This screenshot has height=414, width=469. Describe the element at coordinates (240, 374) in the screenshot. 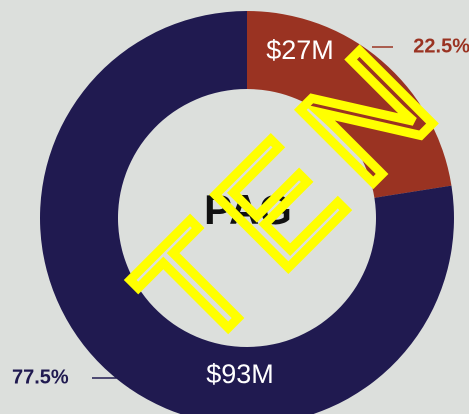

I see `amount-label: $93M` at that location.